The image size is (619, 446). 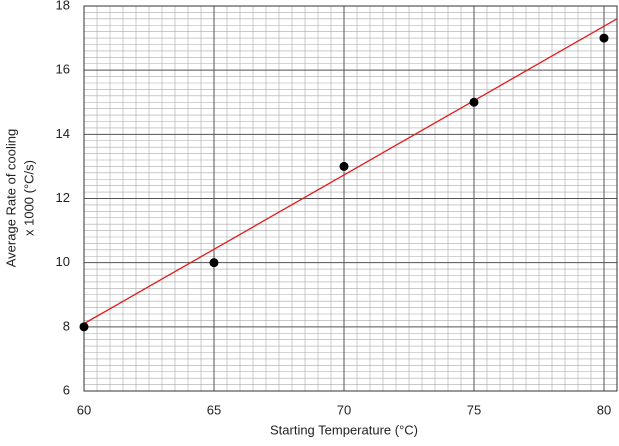 What do you see at coordinates (28, 198) in the screenshot?
I see `y-axis-label: x 1000 (°C/s)` at bounding box center [28, 198].